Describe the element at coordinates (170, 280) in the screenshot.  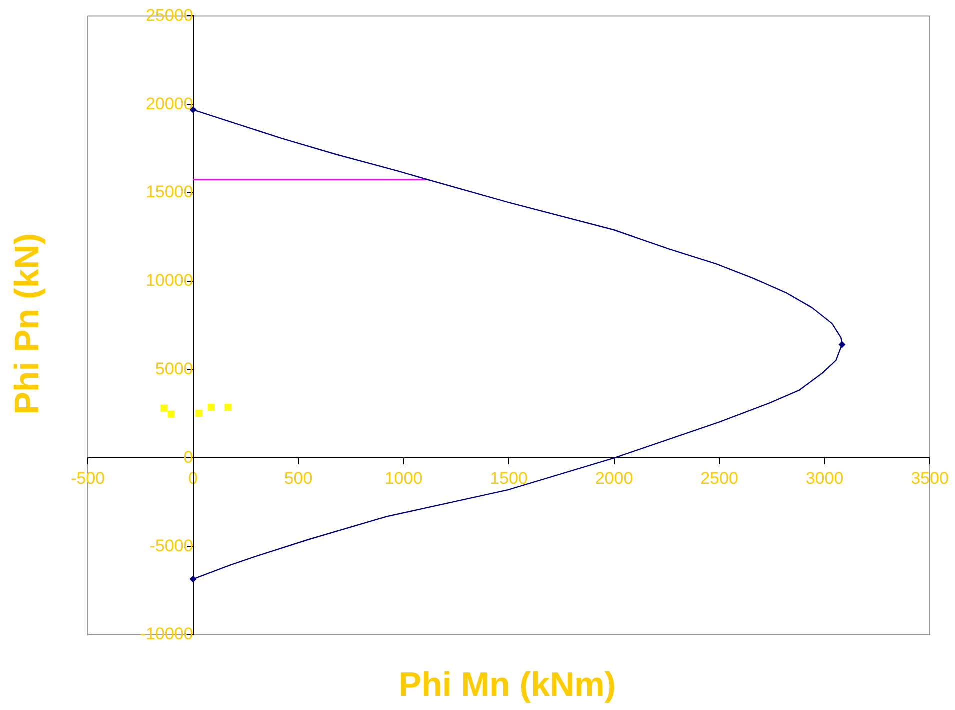
I see `y-tick-label: 10000` at that location.